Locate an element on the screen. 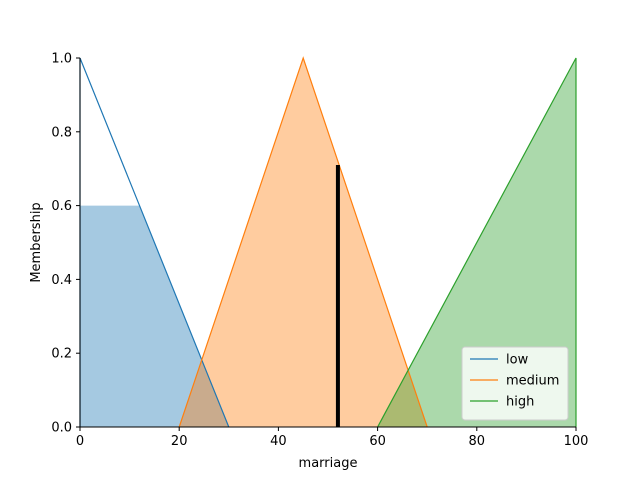 The image size is (640, 480). x-tick-label: 40 is located at coordinates (278, 441).